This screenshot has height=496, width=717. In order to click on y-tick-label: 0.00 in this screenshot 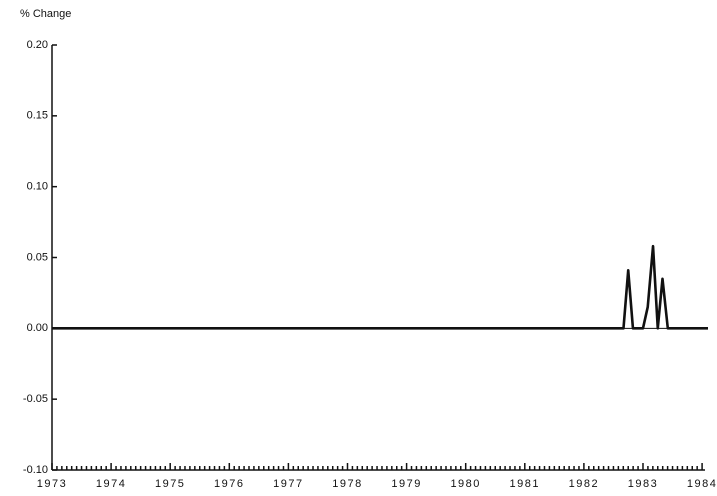, I will do `click(37, 328)`.